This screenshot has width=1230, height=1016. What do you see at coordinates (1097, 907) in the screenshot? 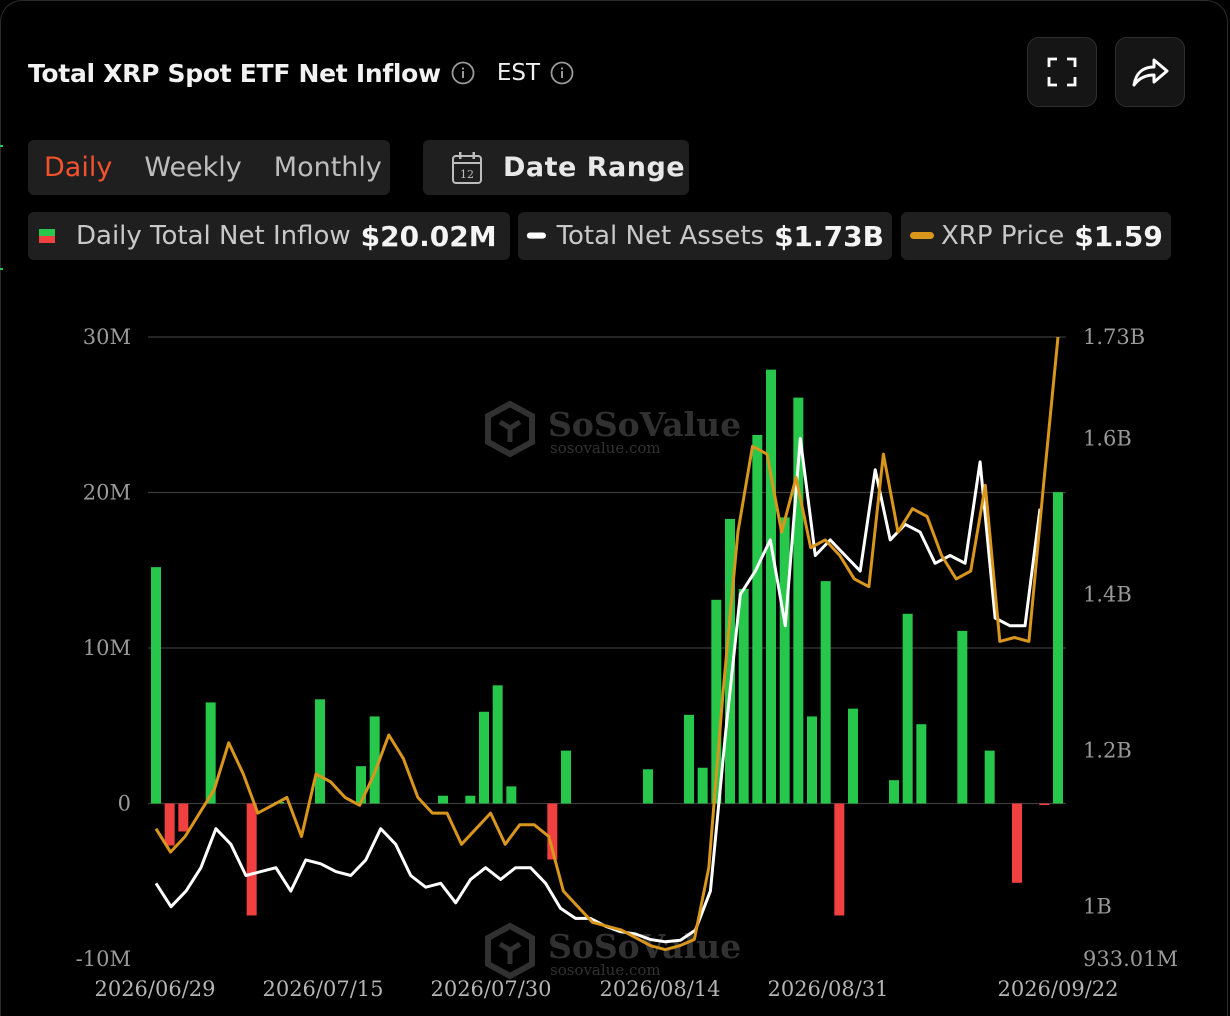
I see `right-tick-label: 1B` at bounding box center [1097, 907].